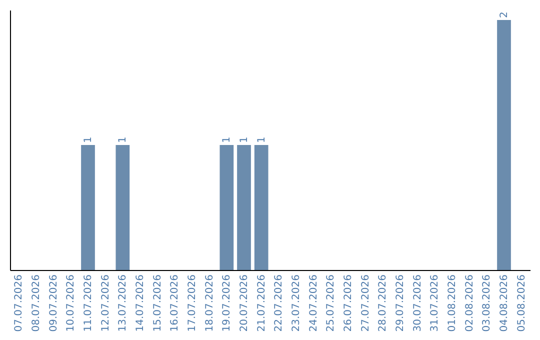 Image resolution: width=540 pixels, height=340 pixels. I want to click on x-tick-label: 12.07.2026, so click(106, 303).